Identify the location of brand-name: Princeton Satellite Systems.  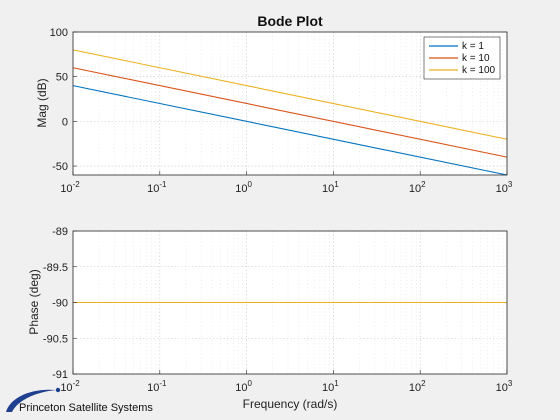
(86, 408).